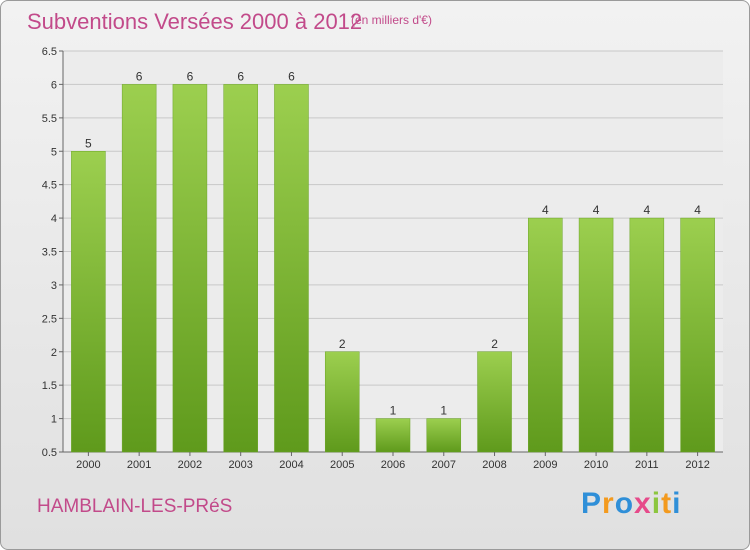  I want to click on bar-2011, so click(647, 335).